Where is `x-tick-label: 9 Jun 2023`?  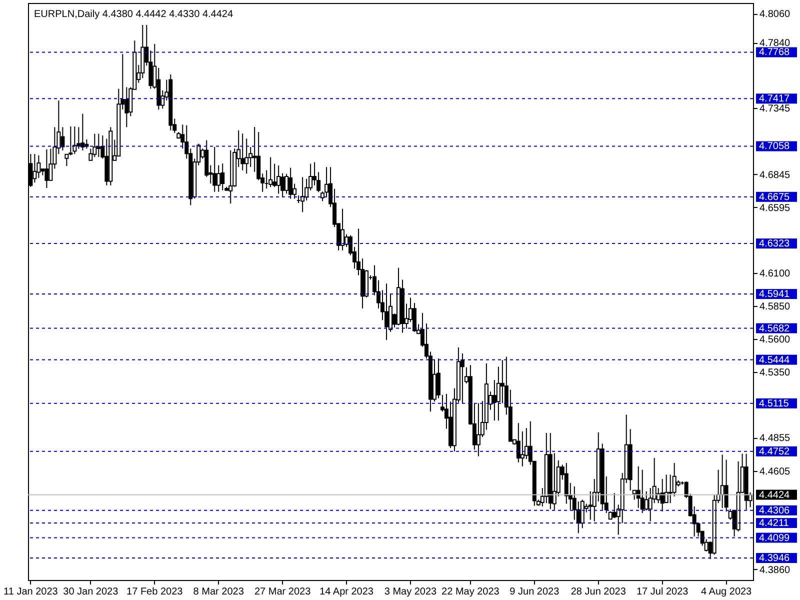
x-tick-label: 9 Jun 2023 is located at coordinates (535, 592).